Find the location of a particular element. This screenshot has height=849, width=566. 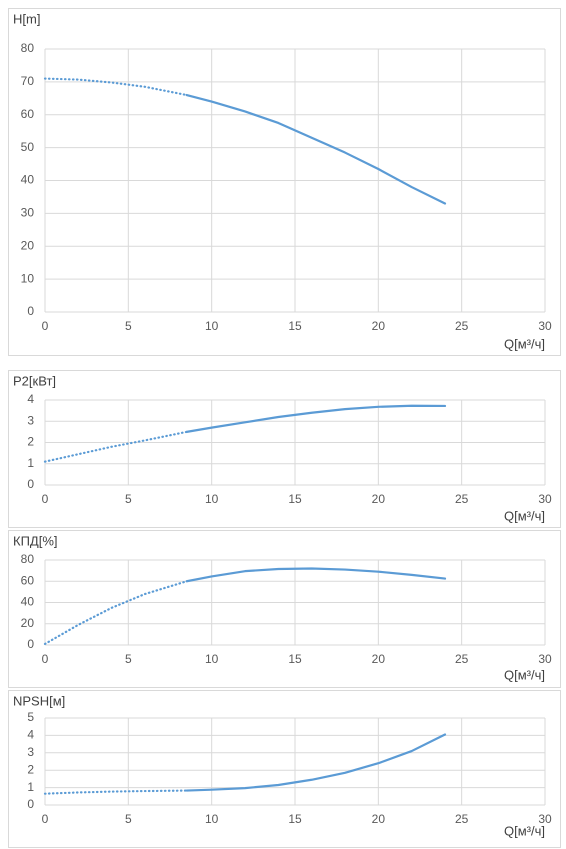

y-tick-label: 70 is located at coordinates (28, 81).